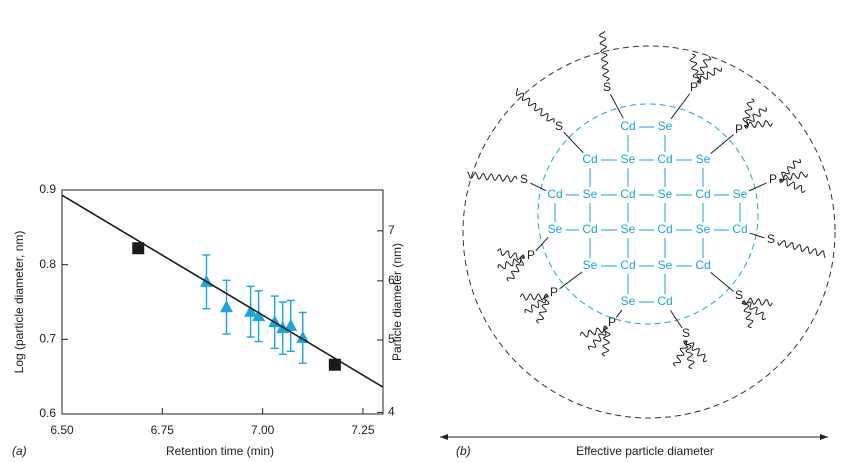 The width and height of the screenshot is (843, 463). I want to click on x-tick-label: 7.25, so click(363, 430).